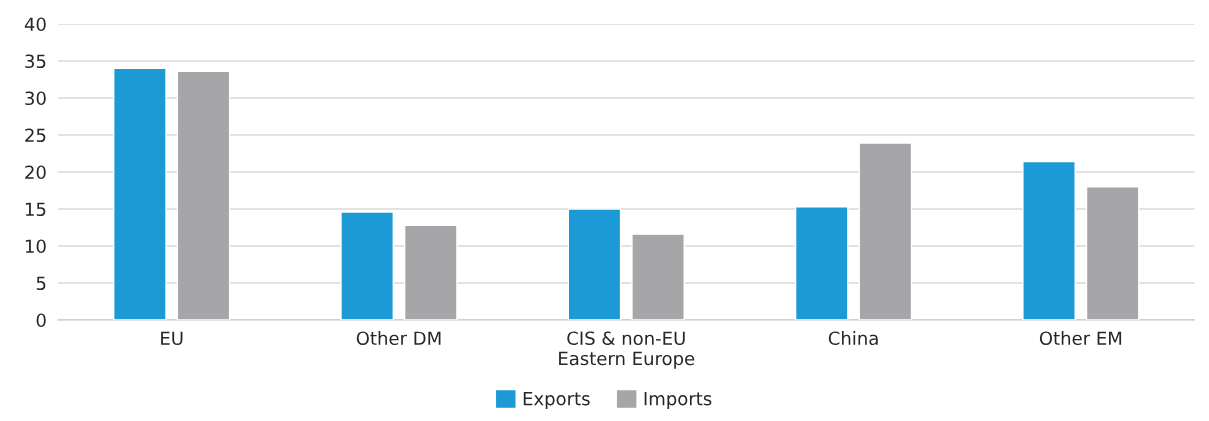 The width and height of the screenshot is (1209, 421). Describe the element at coordinates (35, 246) in the screenshot. I see `y-tick-label: 10` at that location.